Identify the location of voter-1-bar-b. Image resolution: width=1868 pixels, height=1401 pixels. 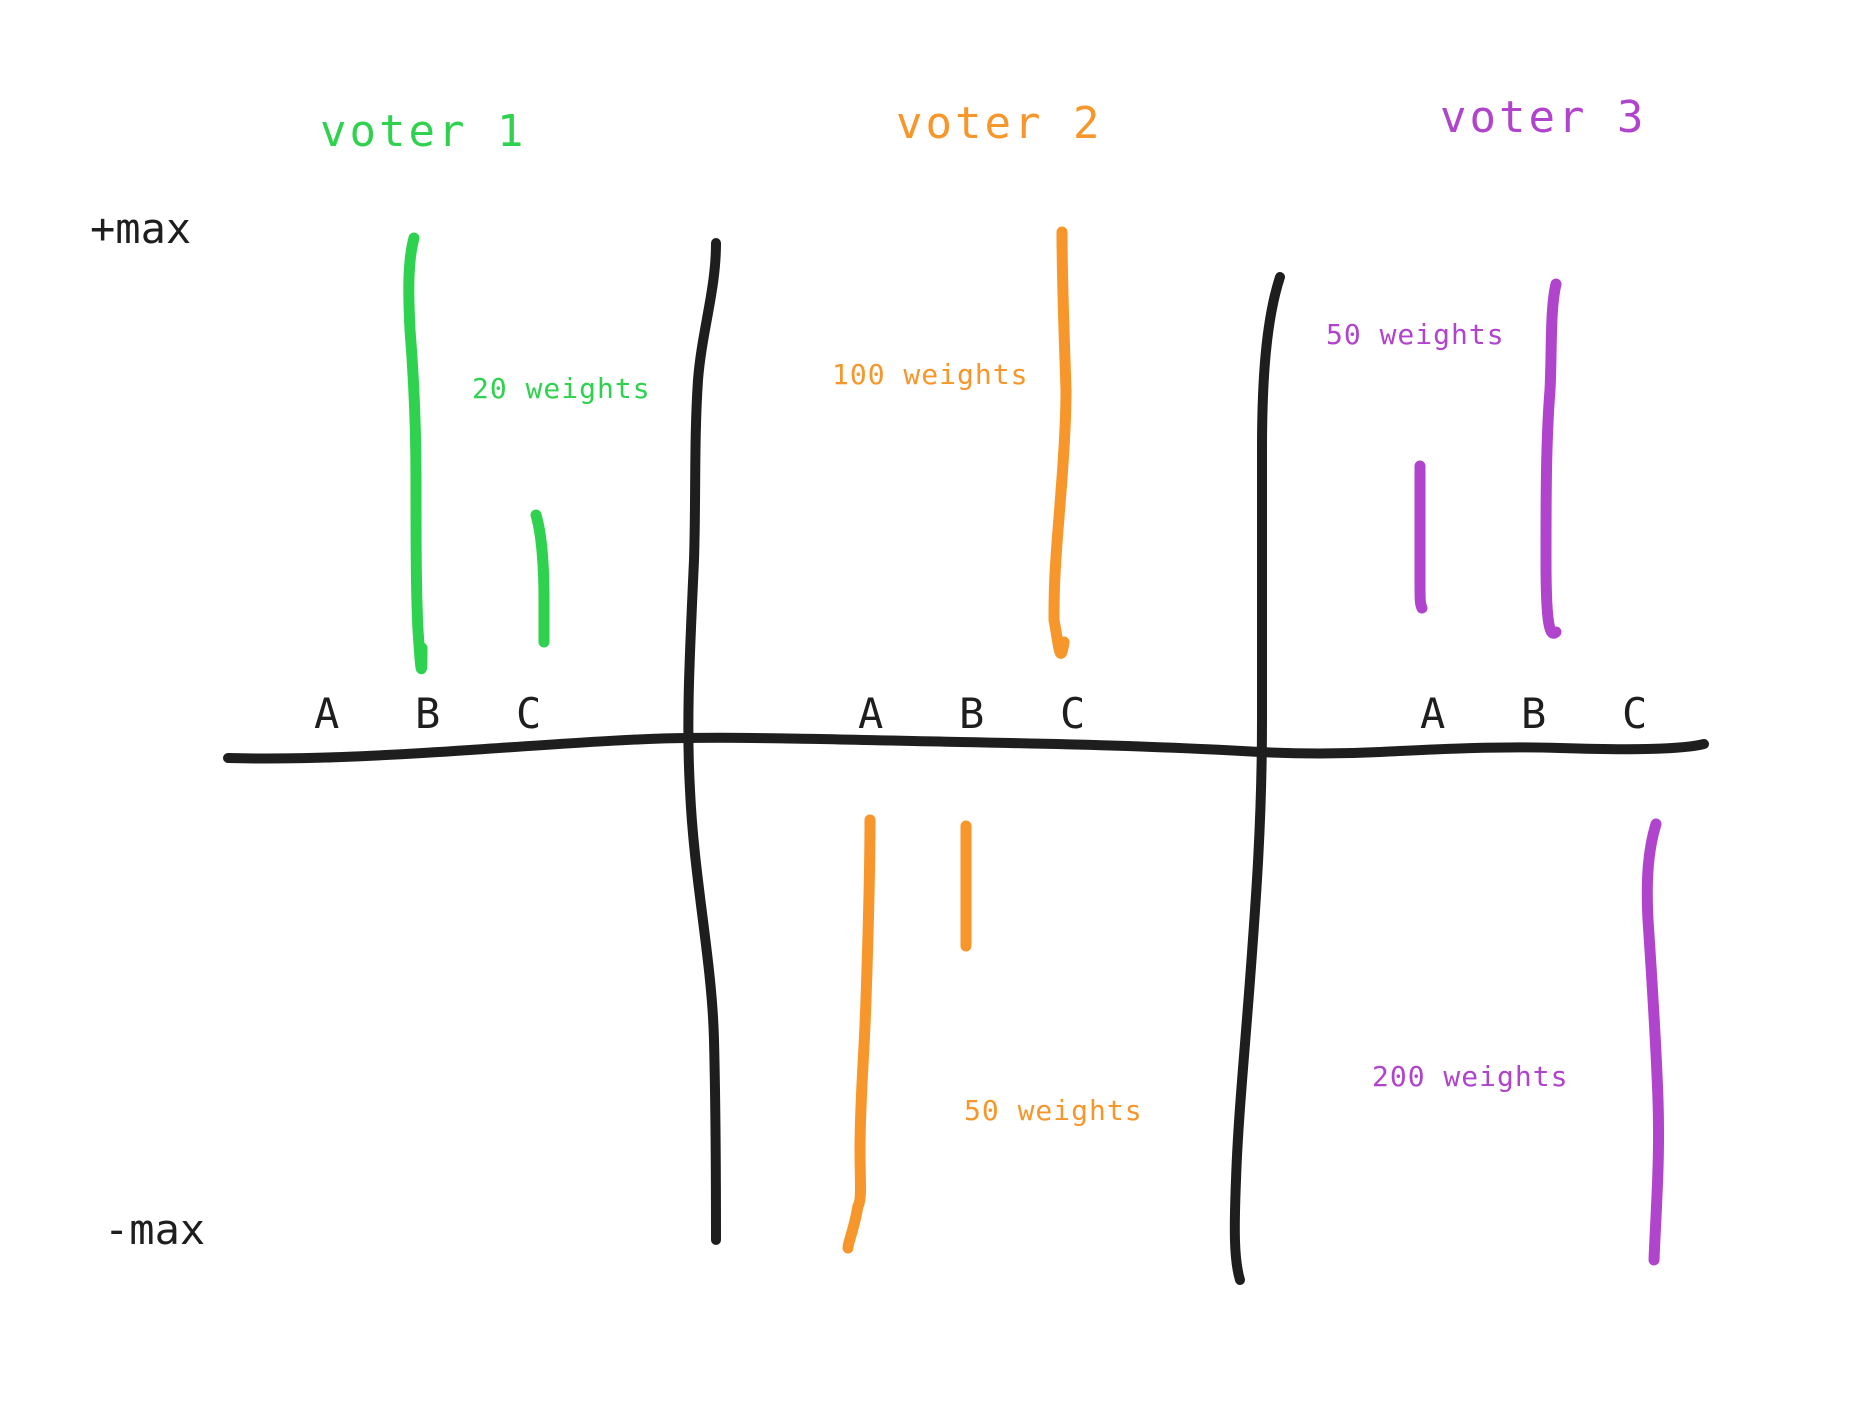
(415, 453).